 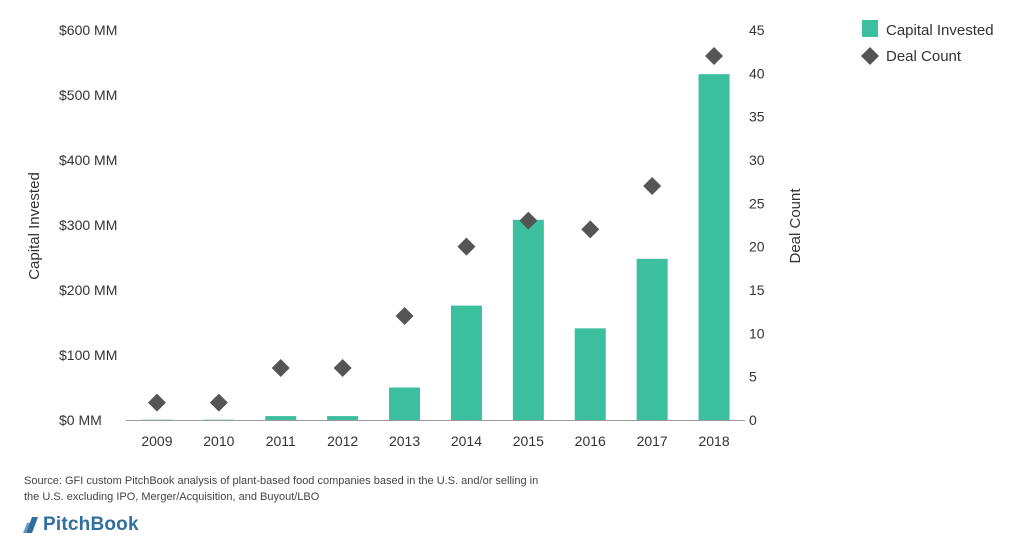 I want to click on x-tick-label: 2013, so click(x=404, y=441).